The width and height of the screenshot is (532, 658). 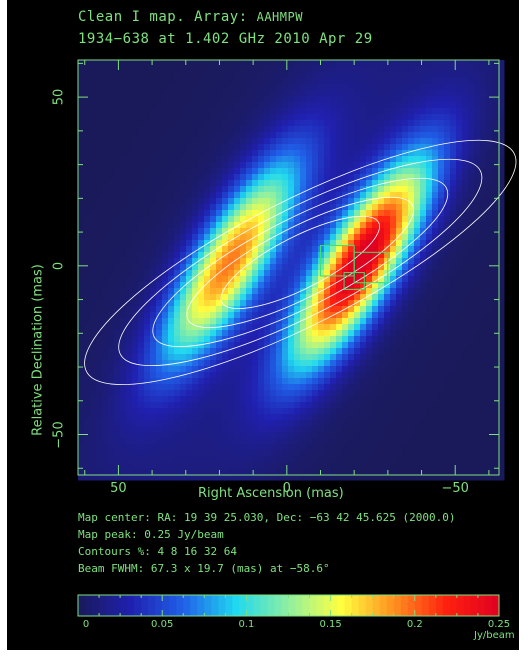 What do you see at coordinates (118, 488) in the screenshot?
I see `x-tick-label: 50` at bounding box center [118, 488].